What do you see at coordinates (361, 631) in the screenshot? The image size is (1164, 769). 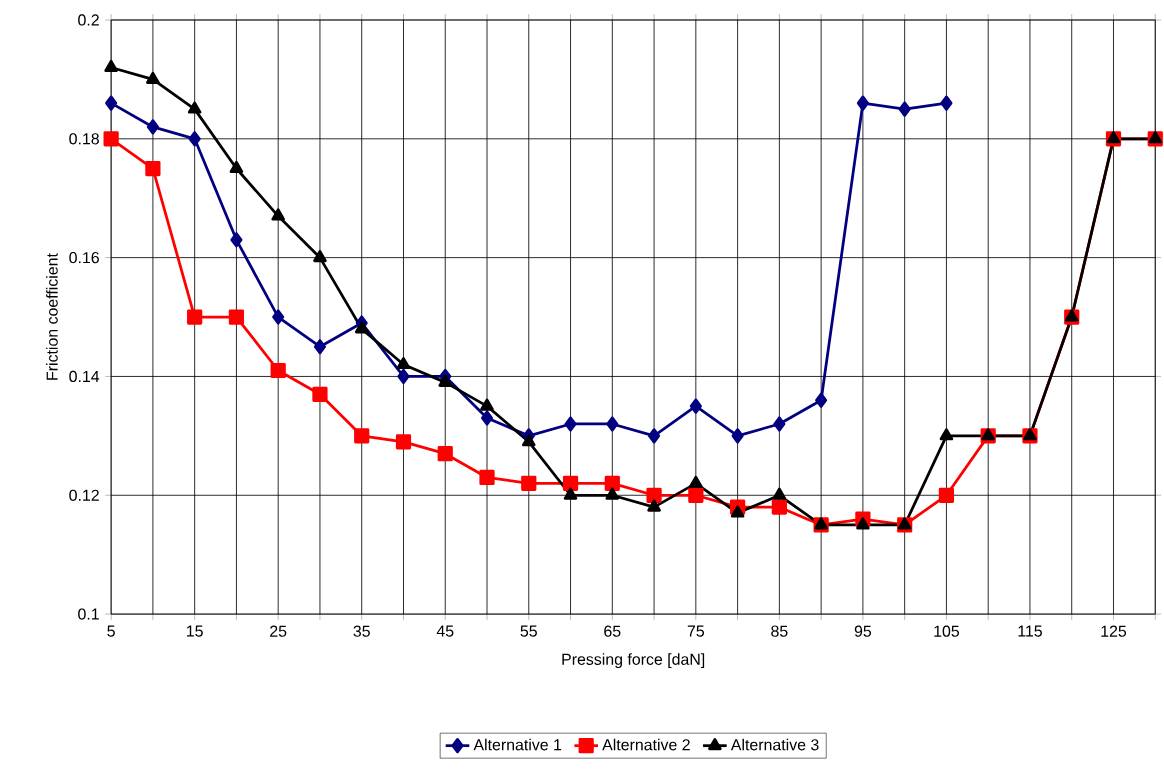 I see `x-tick-label: 35` at bounding box center [361, 631].